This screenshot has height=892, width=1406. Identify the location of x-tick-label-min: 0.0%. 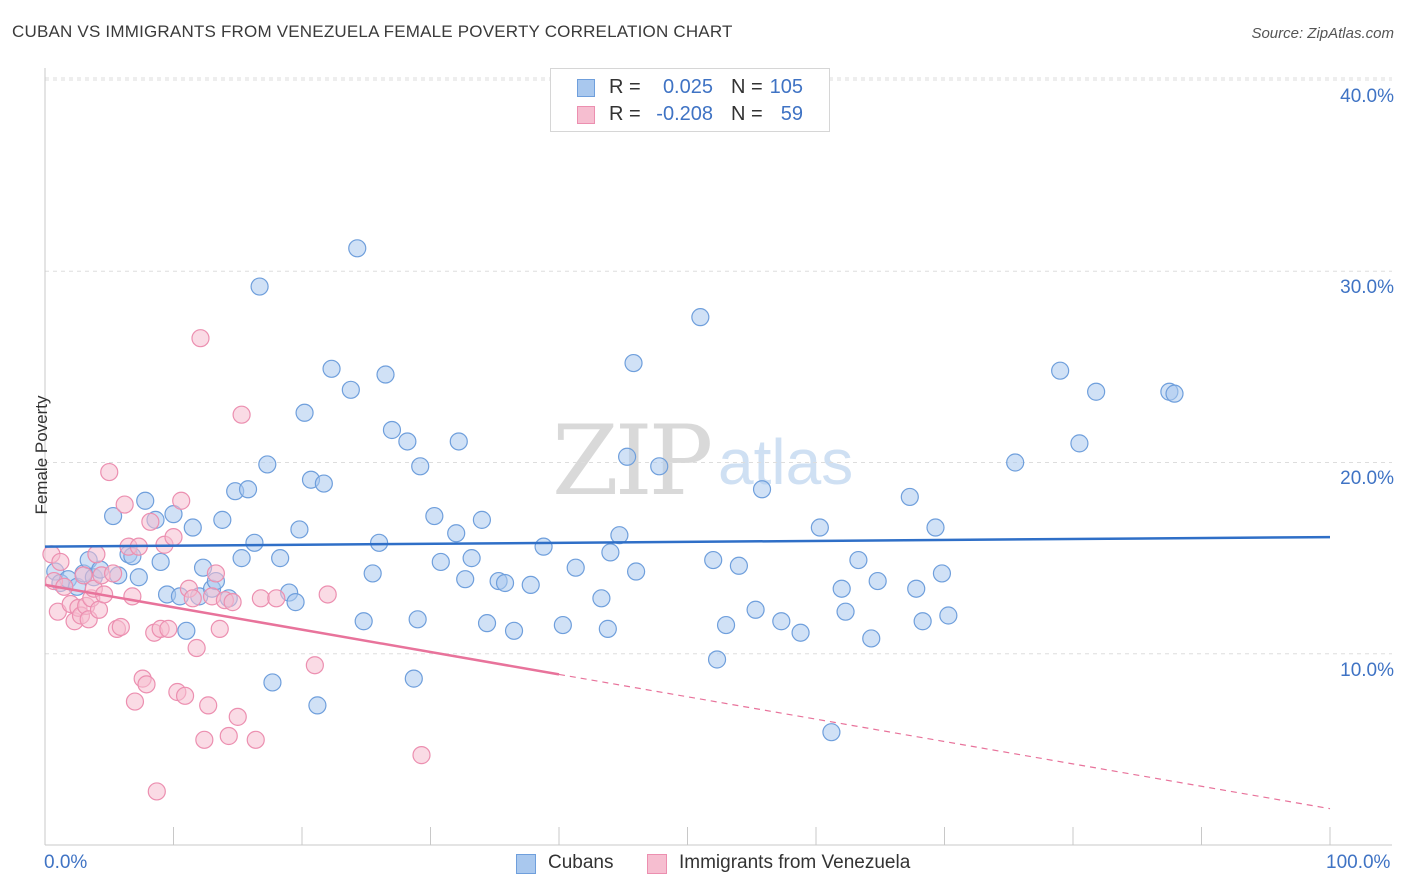
(66, 862).